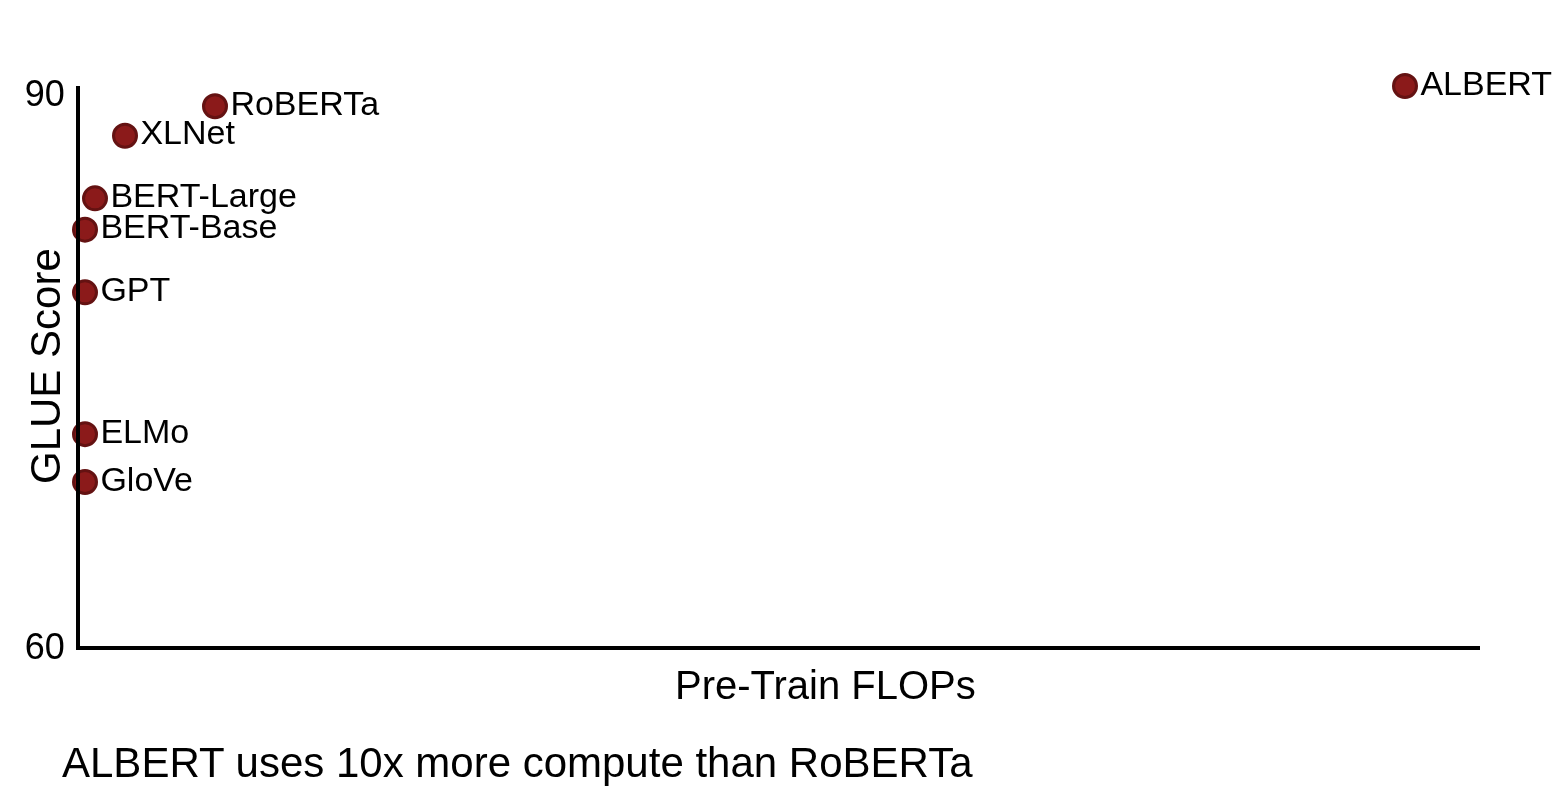 The image size is (1563, 795). What do you see at coordinates (135, 288) in the screenshot?
I see `series-label: GPT` at bounding box center [135, 288].